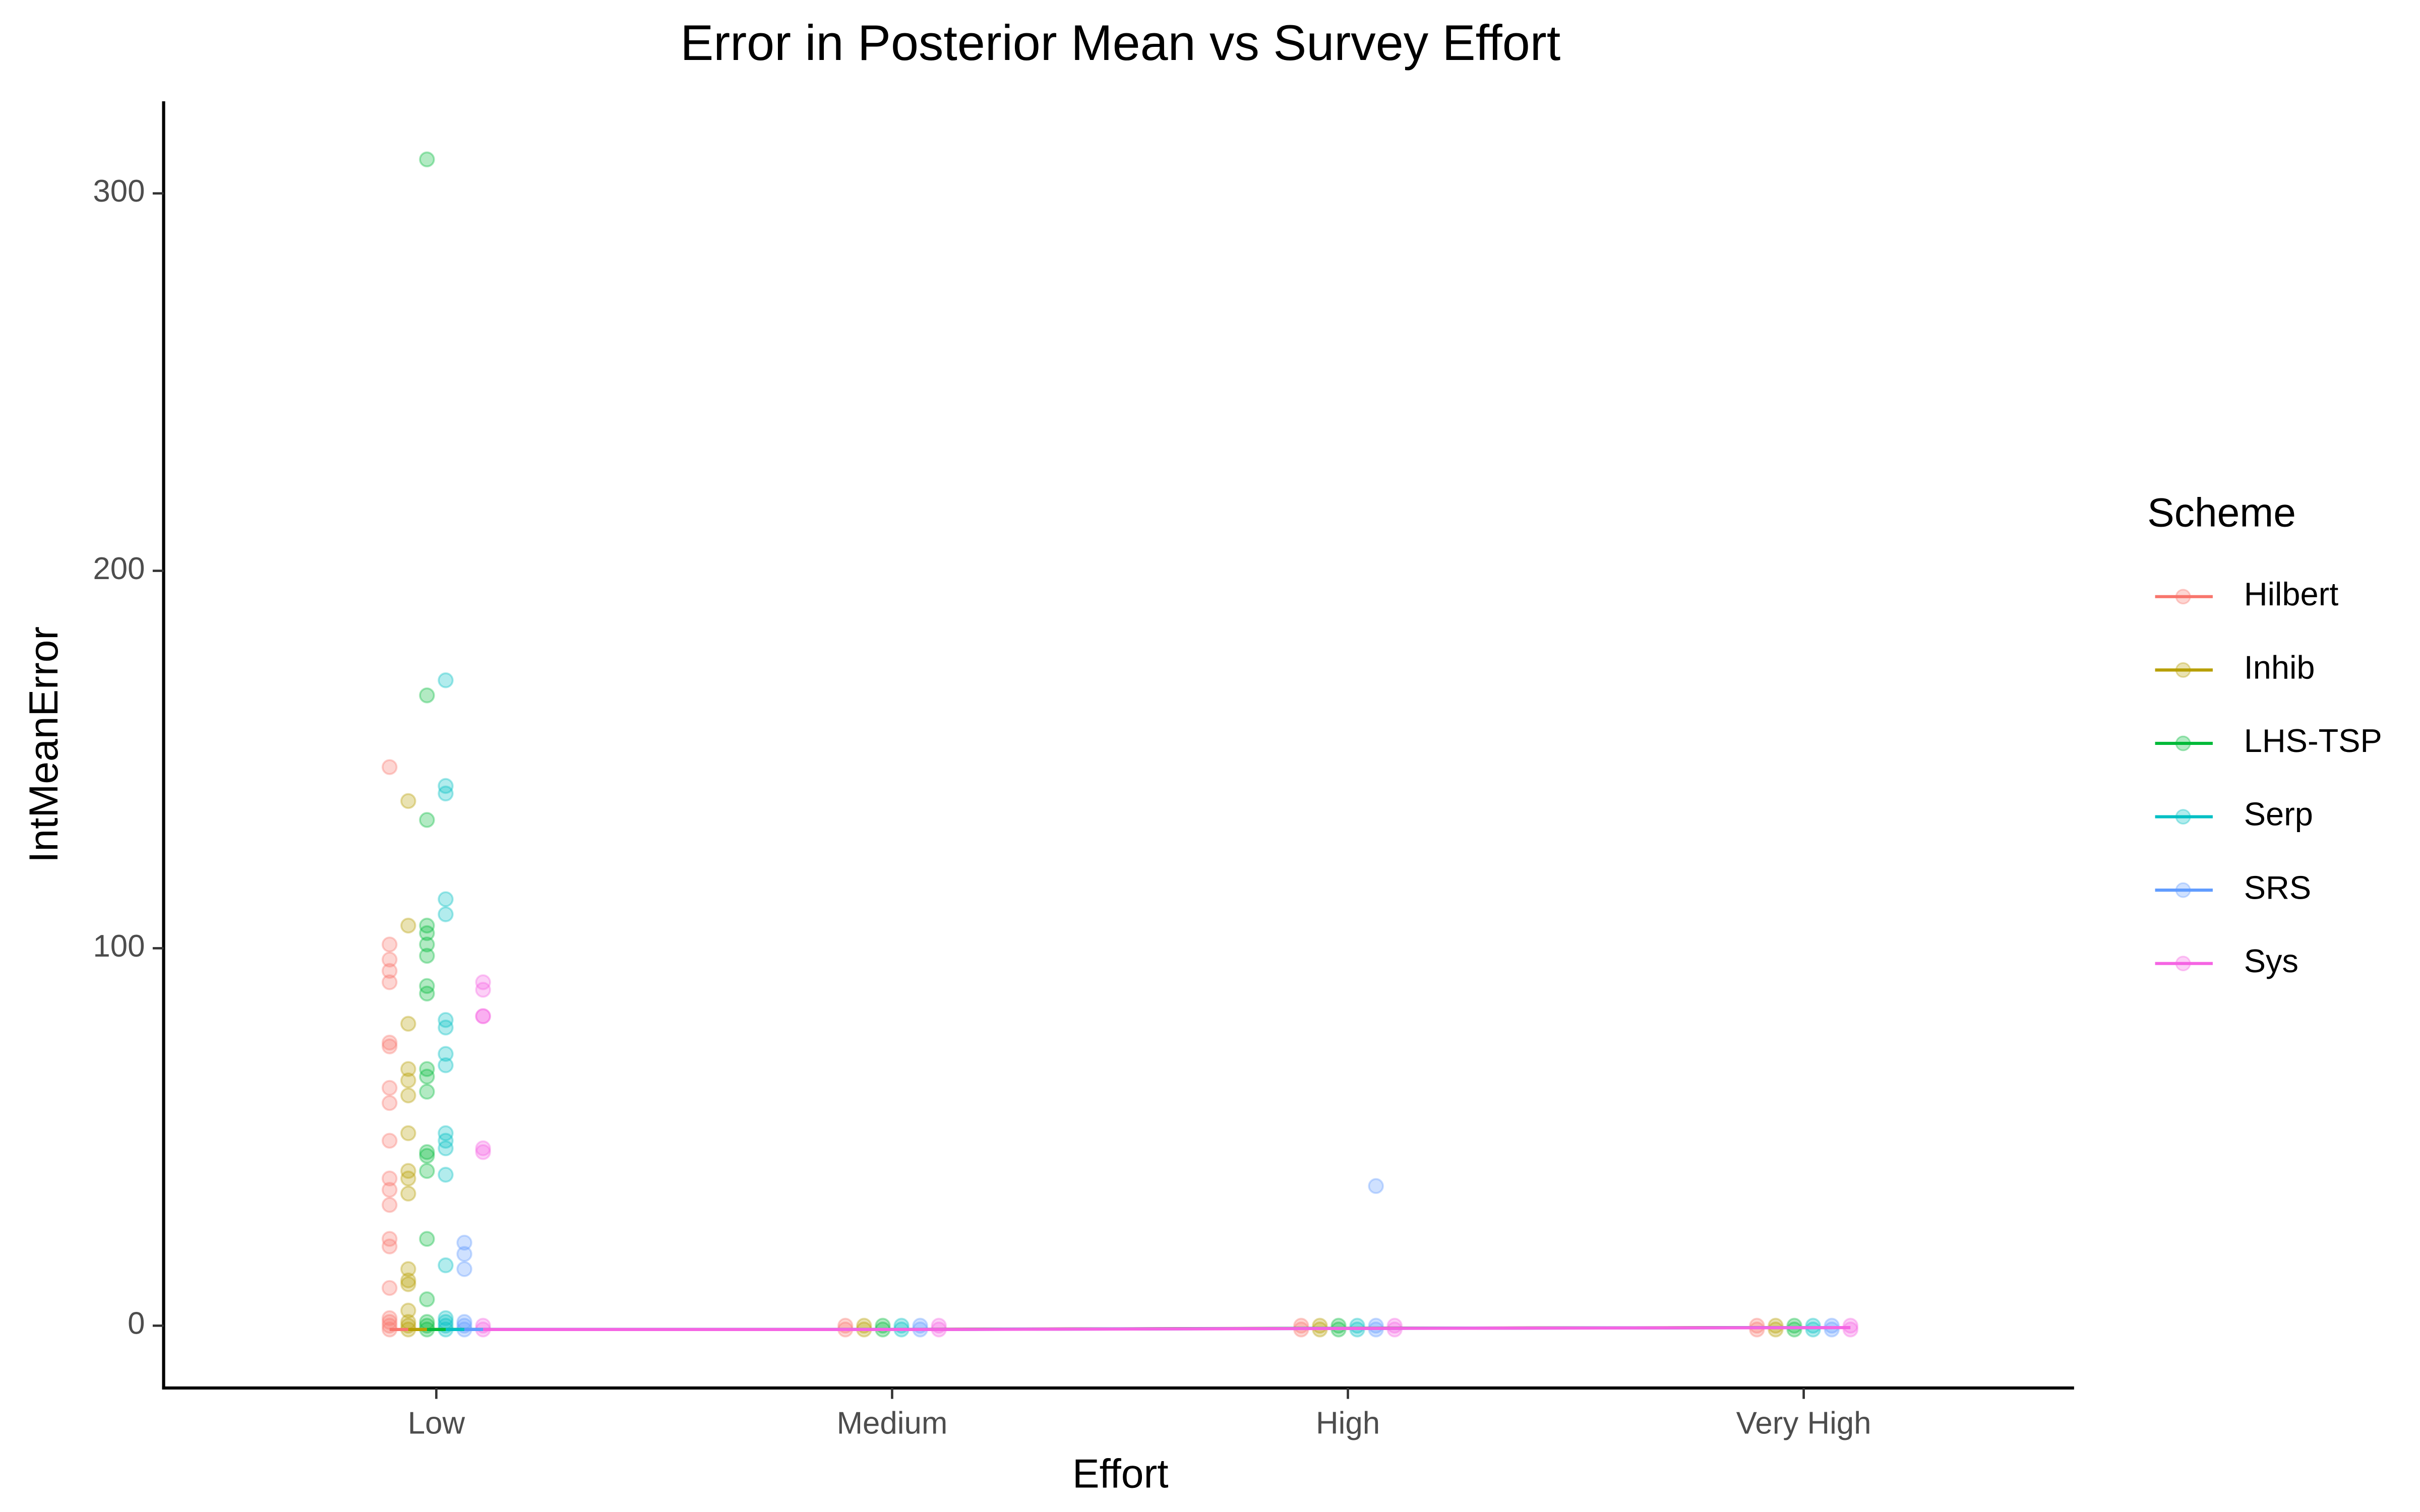 The width and height of the screenshot is (2420, 1512). What do you see at coordinates (2221, 512) in the screenshot?
I see `legend-title: Scheme` at bounding box center [2221, 512].